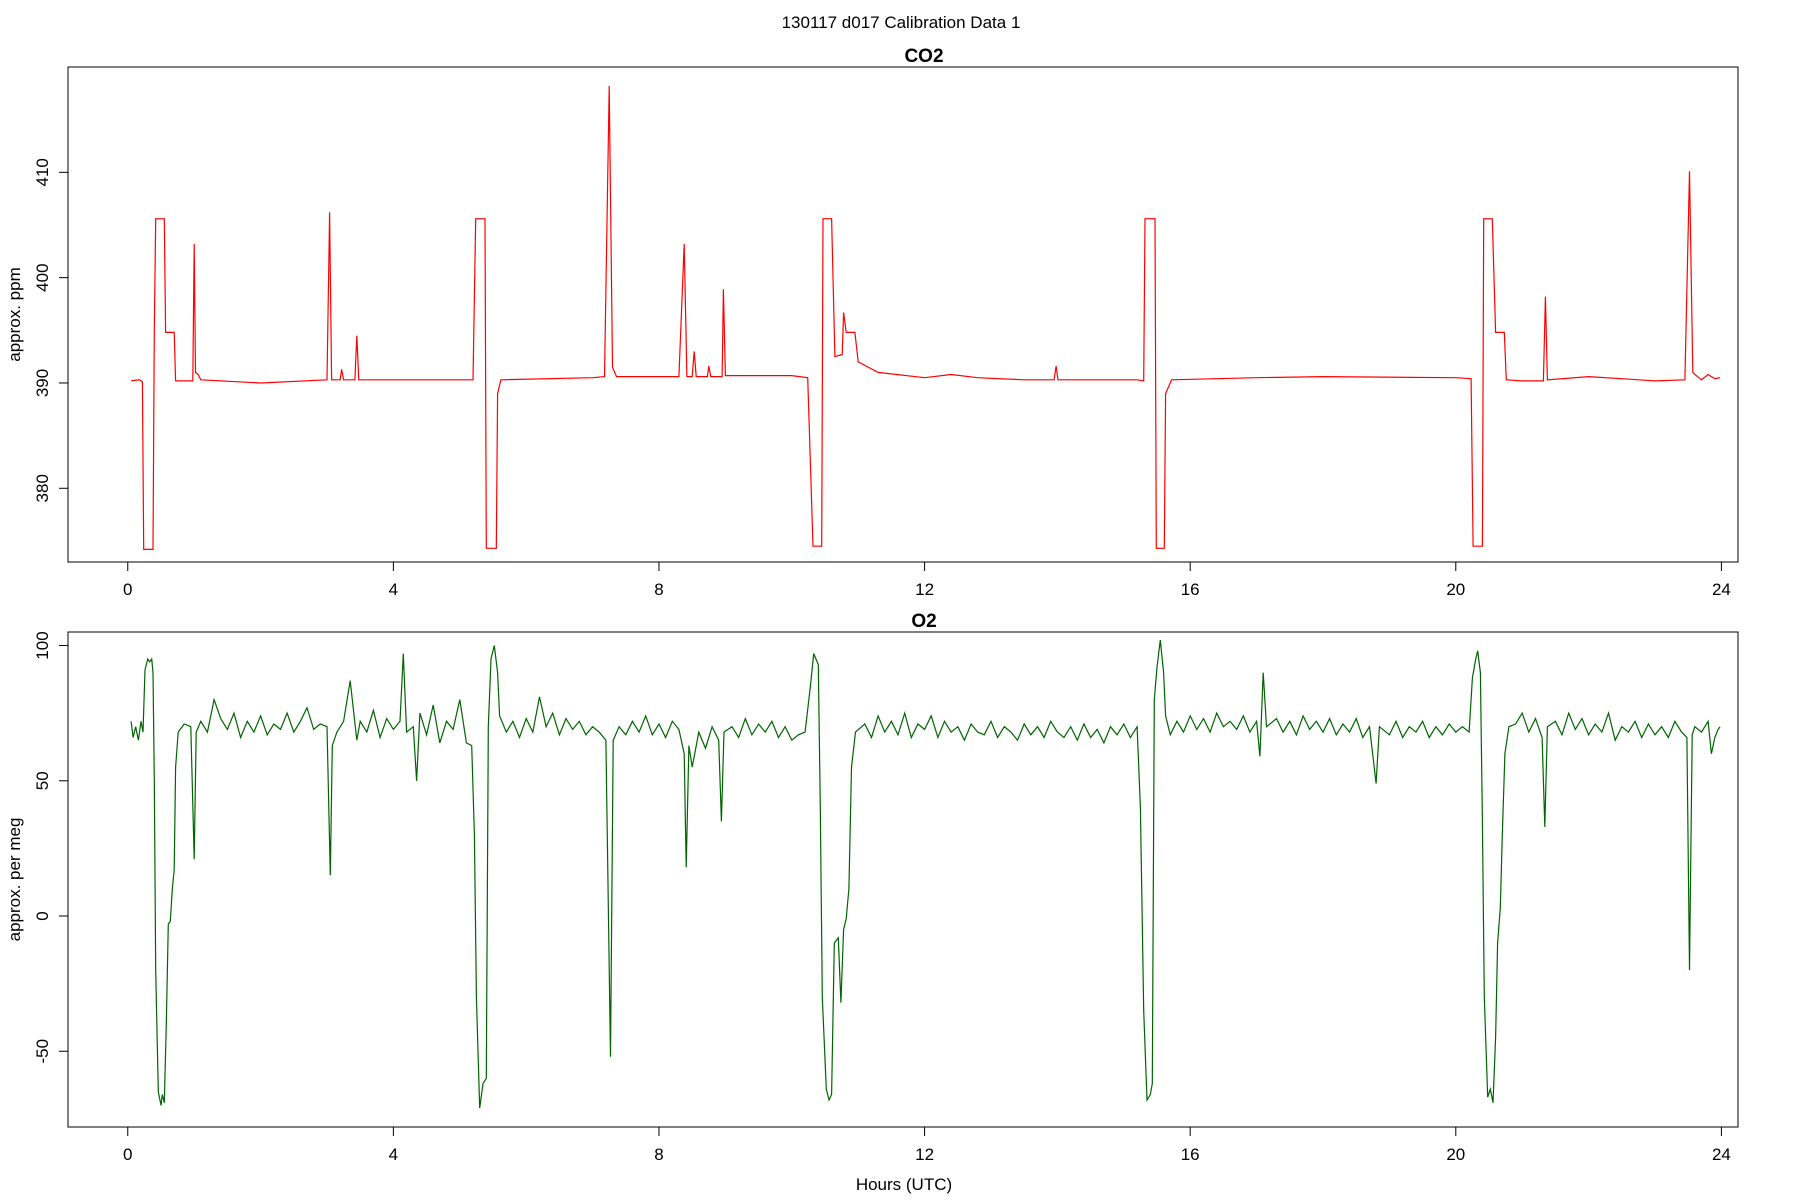 The height and width of the screenshot is (1200, 1800). I want to click on co2-y-tick-label: 390, so click(42, 383).